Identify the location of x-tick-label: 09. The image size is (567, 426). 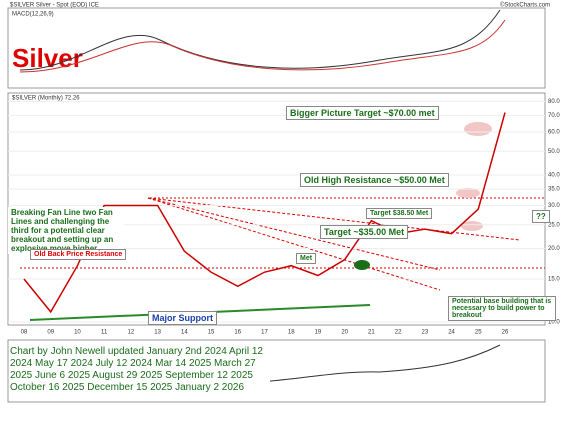
(50, 333).